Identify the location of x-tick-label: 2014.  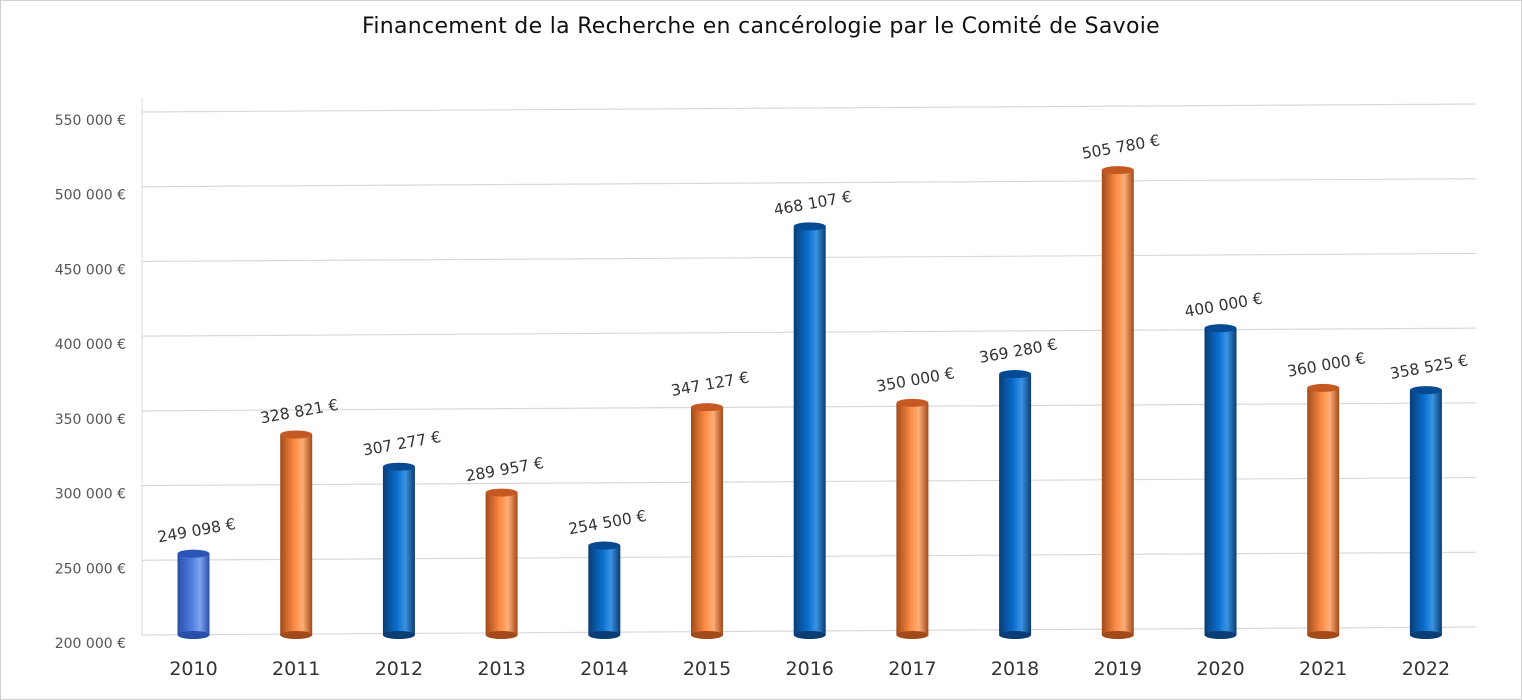
(604, 669).